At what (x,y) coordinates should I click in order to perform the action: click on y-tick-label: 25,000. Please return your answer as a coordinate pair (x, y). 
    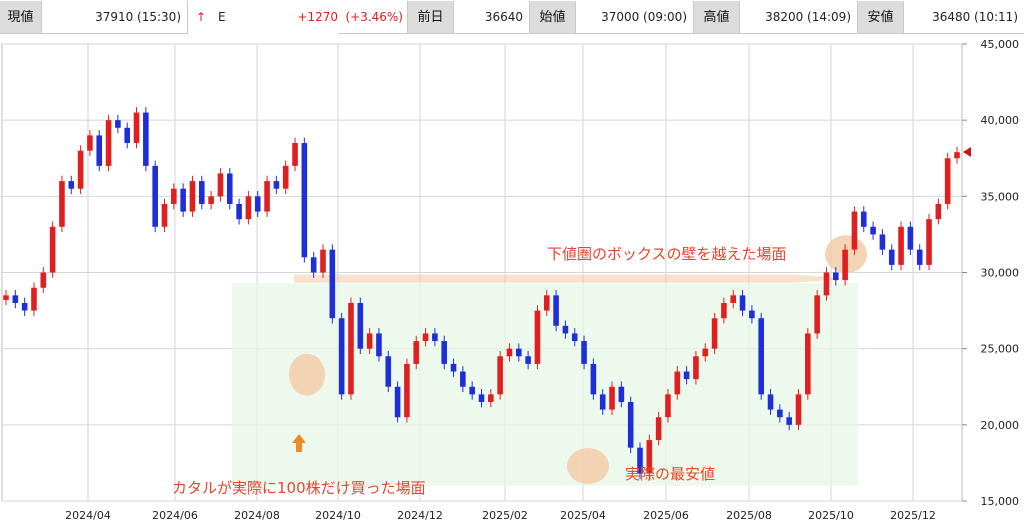
    Looking at the image, I should click on (1000, 349).